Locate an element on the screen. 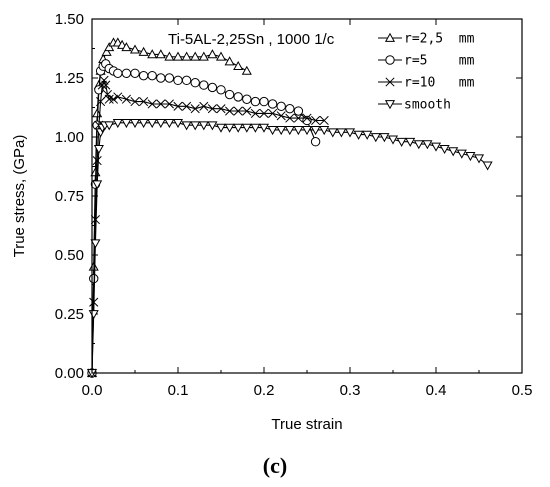  annotation-text: Ti-5AL-2,25Sn , 1000 1/c is located at coordinates (251, 39).